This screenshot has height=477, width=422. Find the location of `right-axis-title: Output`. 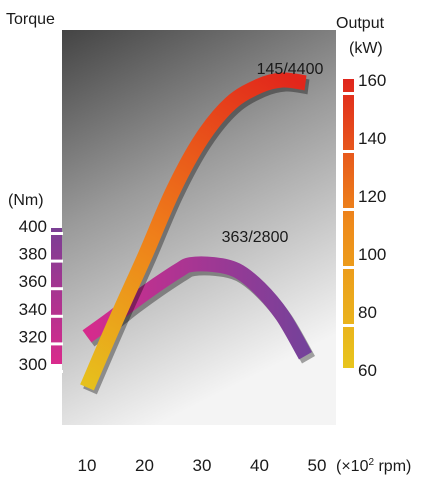

right-axis-title: Output is located at coordinates (360, 23).